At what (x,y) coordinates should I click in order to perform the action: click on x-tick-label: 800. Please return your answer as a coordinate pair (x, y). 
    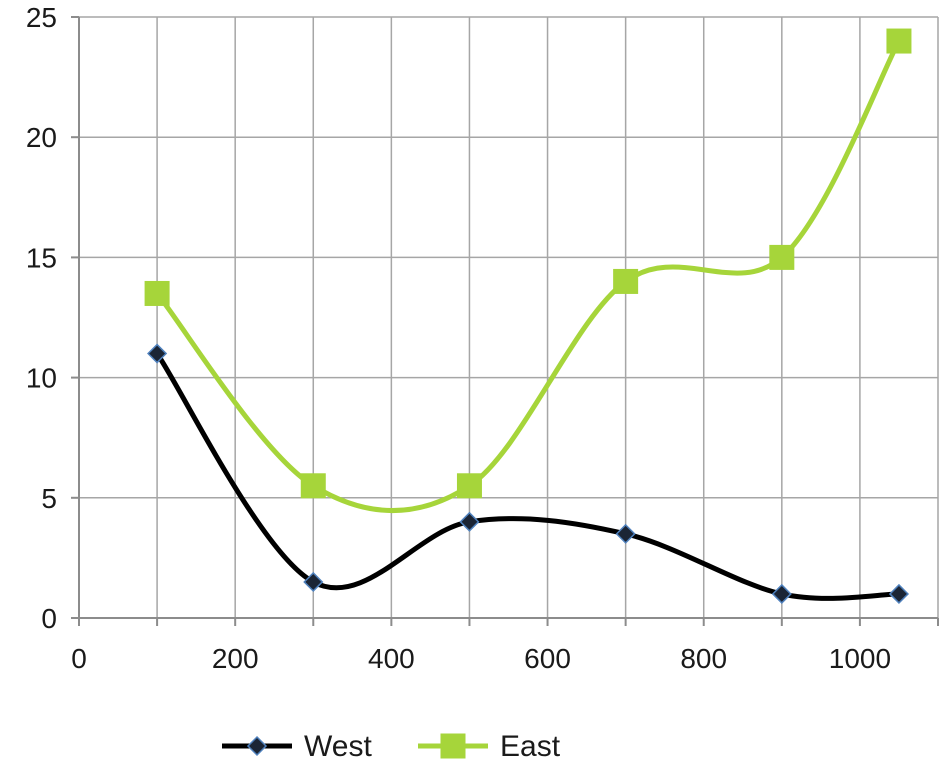
    Looking at the image, I should click on (703, 658).